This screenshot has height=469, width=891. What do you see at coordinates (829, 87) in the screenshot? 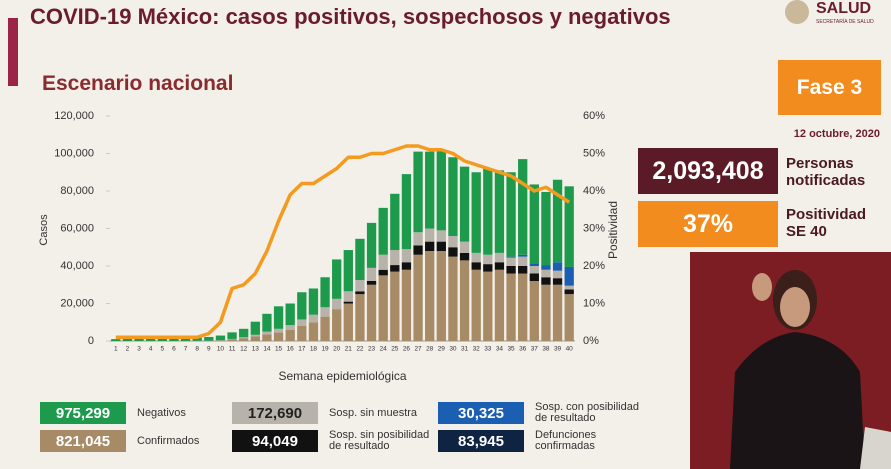
I see `phase-badge: Fase 3` at bounding box center [829, 87].